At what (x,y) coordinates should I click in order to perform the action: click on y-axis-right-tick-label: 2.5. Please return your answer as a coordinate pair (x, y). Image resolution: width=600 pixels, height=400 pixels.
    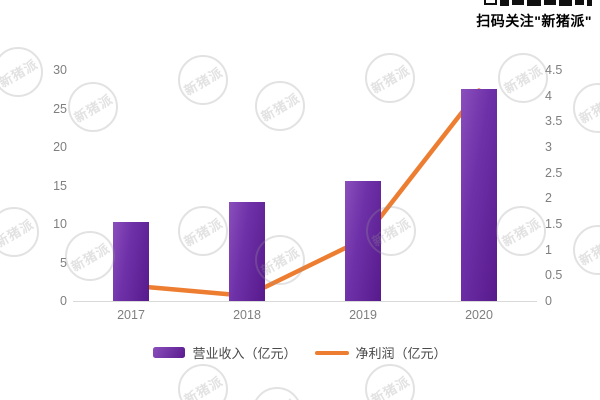
    Looking at the image, I should click on (554, 172).